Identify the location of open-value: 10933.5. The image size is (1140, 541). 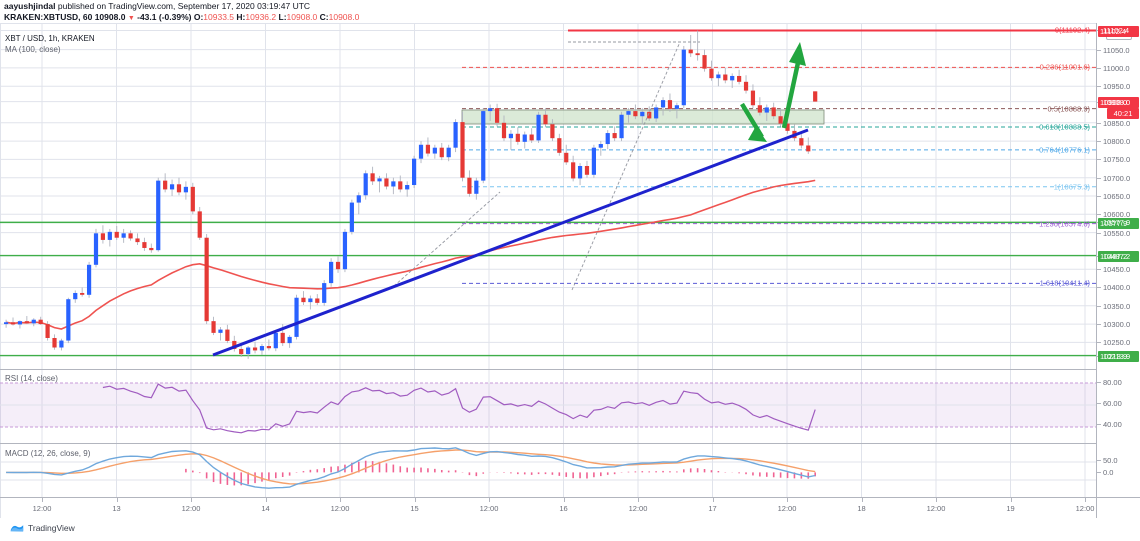
(219, 17).